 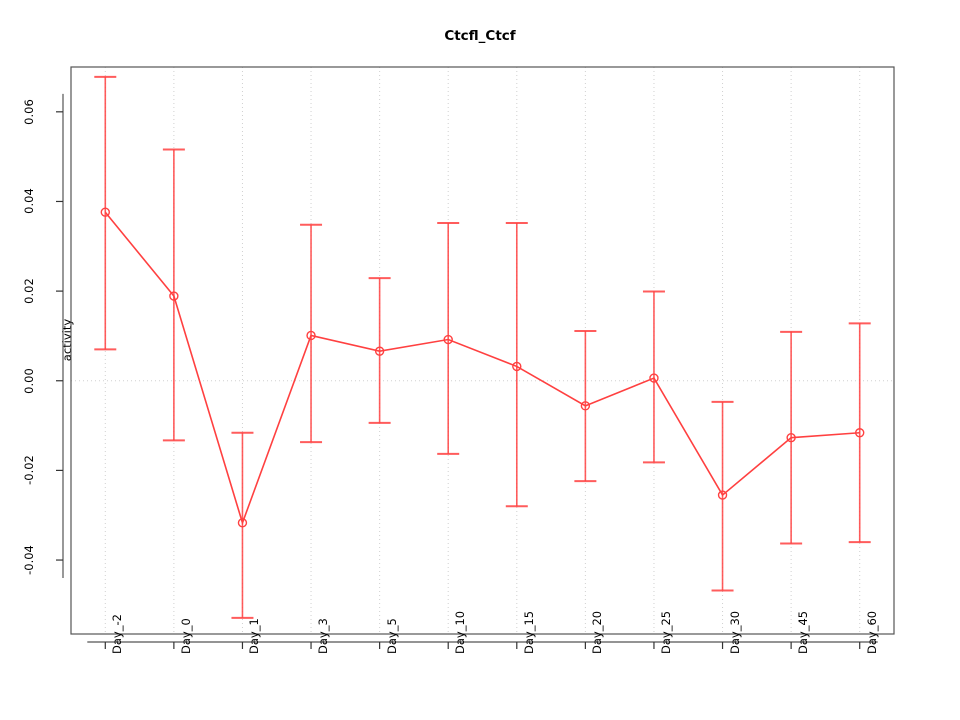 I want to click on y-axis-tick-label: -0.04, so click(x=29, y=560).